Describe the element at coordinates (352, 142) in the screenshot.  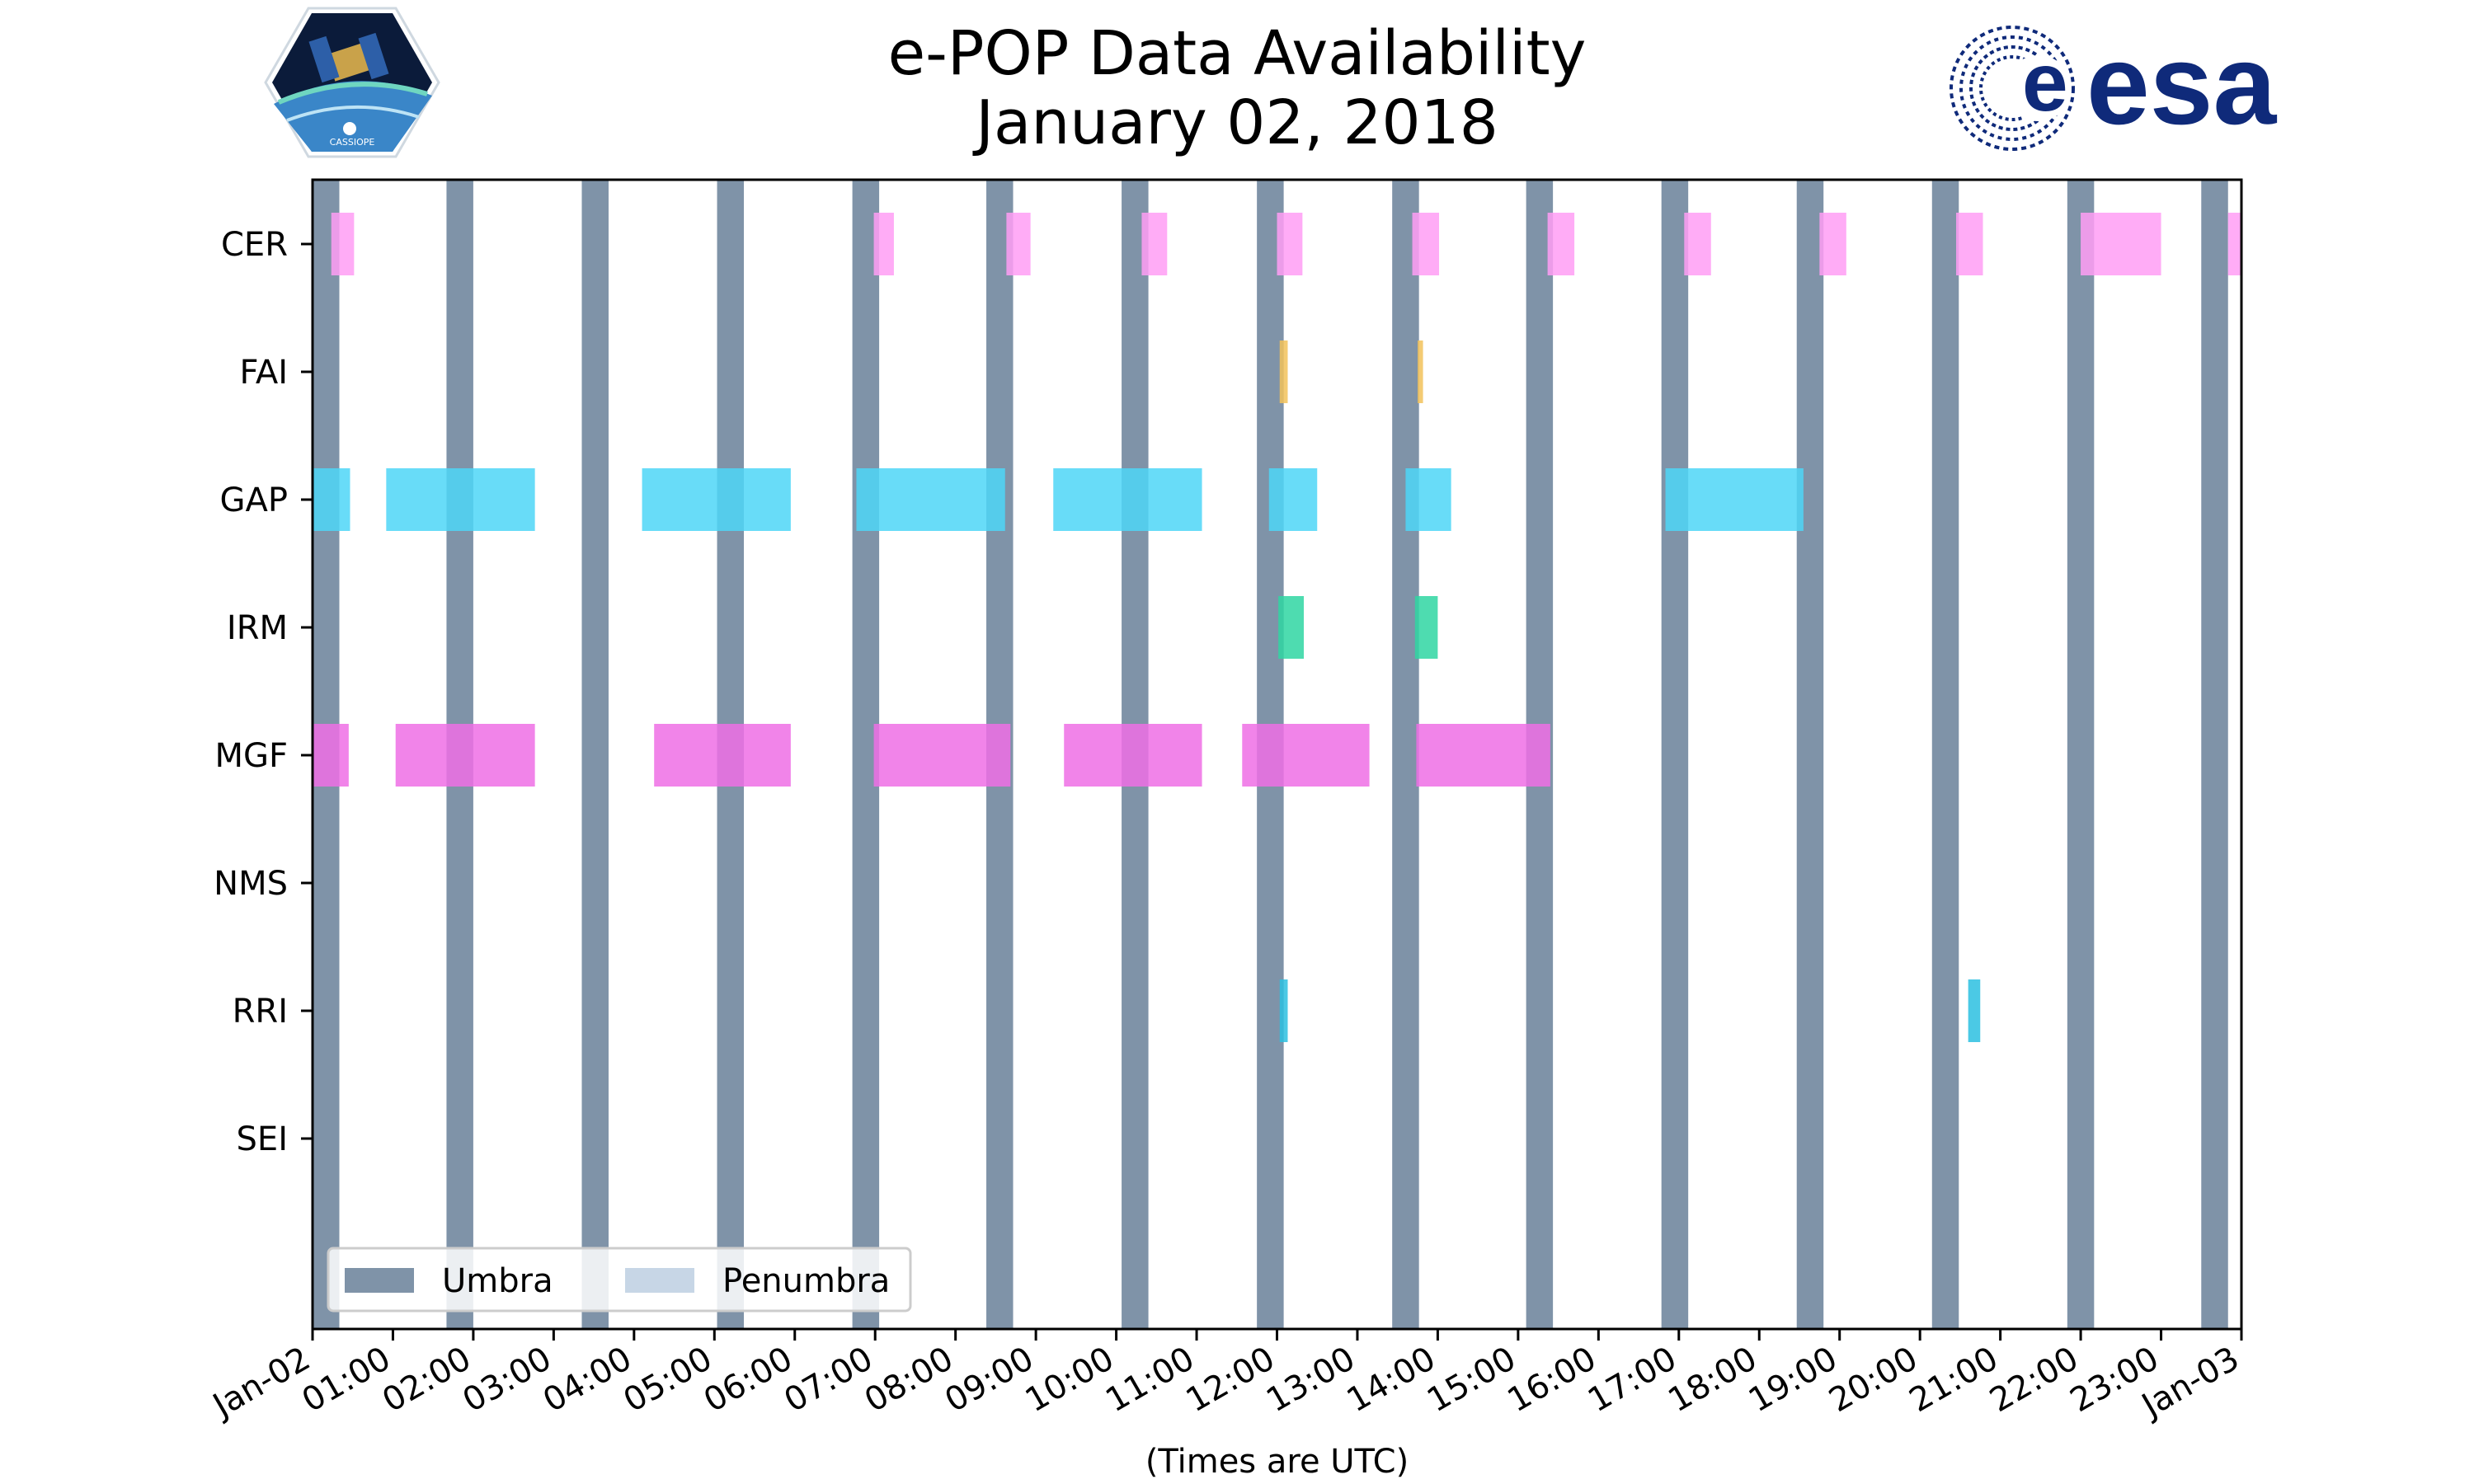
I see `cassiope-logo-text: CASSIOPE` at that location.